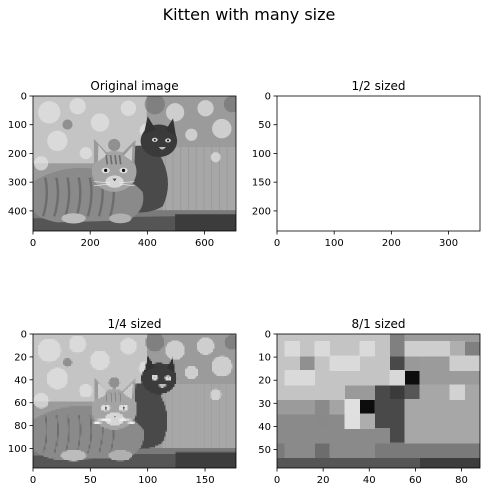  Describe the element at coordinates (20, 426) in the screenshot. I see `y-tick-label: 80` at that location.